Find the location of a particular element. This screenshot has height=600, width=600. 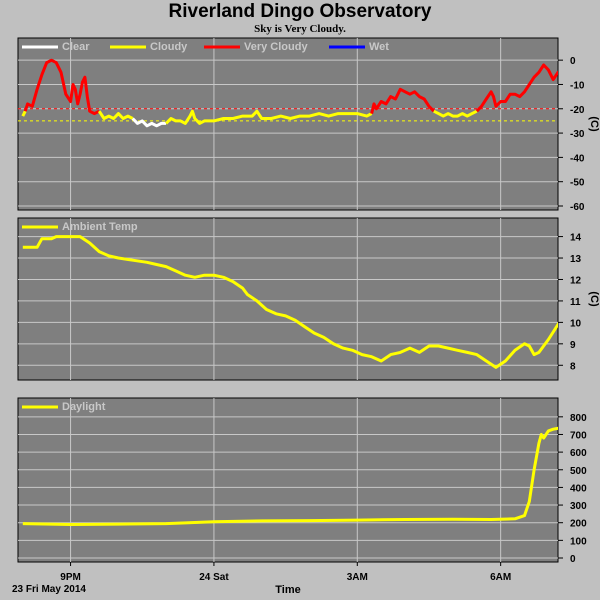

y-tick-label: 12 is located at coordinates (576, 280).